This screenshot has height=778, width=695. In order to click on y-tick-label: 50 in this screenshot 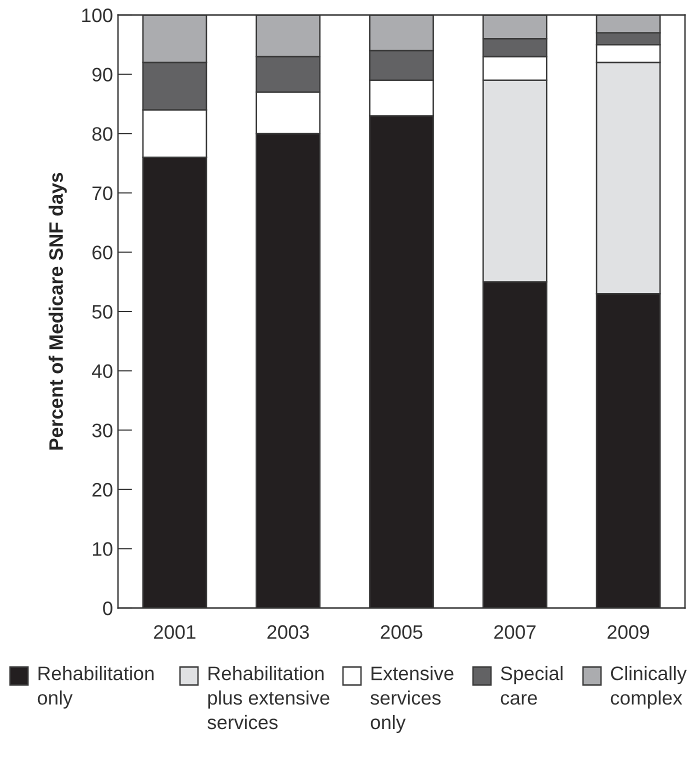, I will do `click(102, 311)`.